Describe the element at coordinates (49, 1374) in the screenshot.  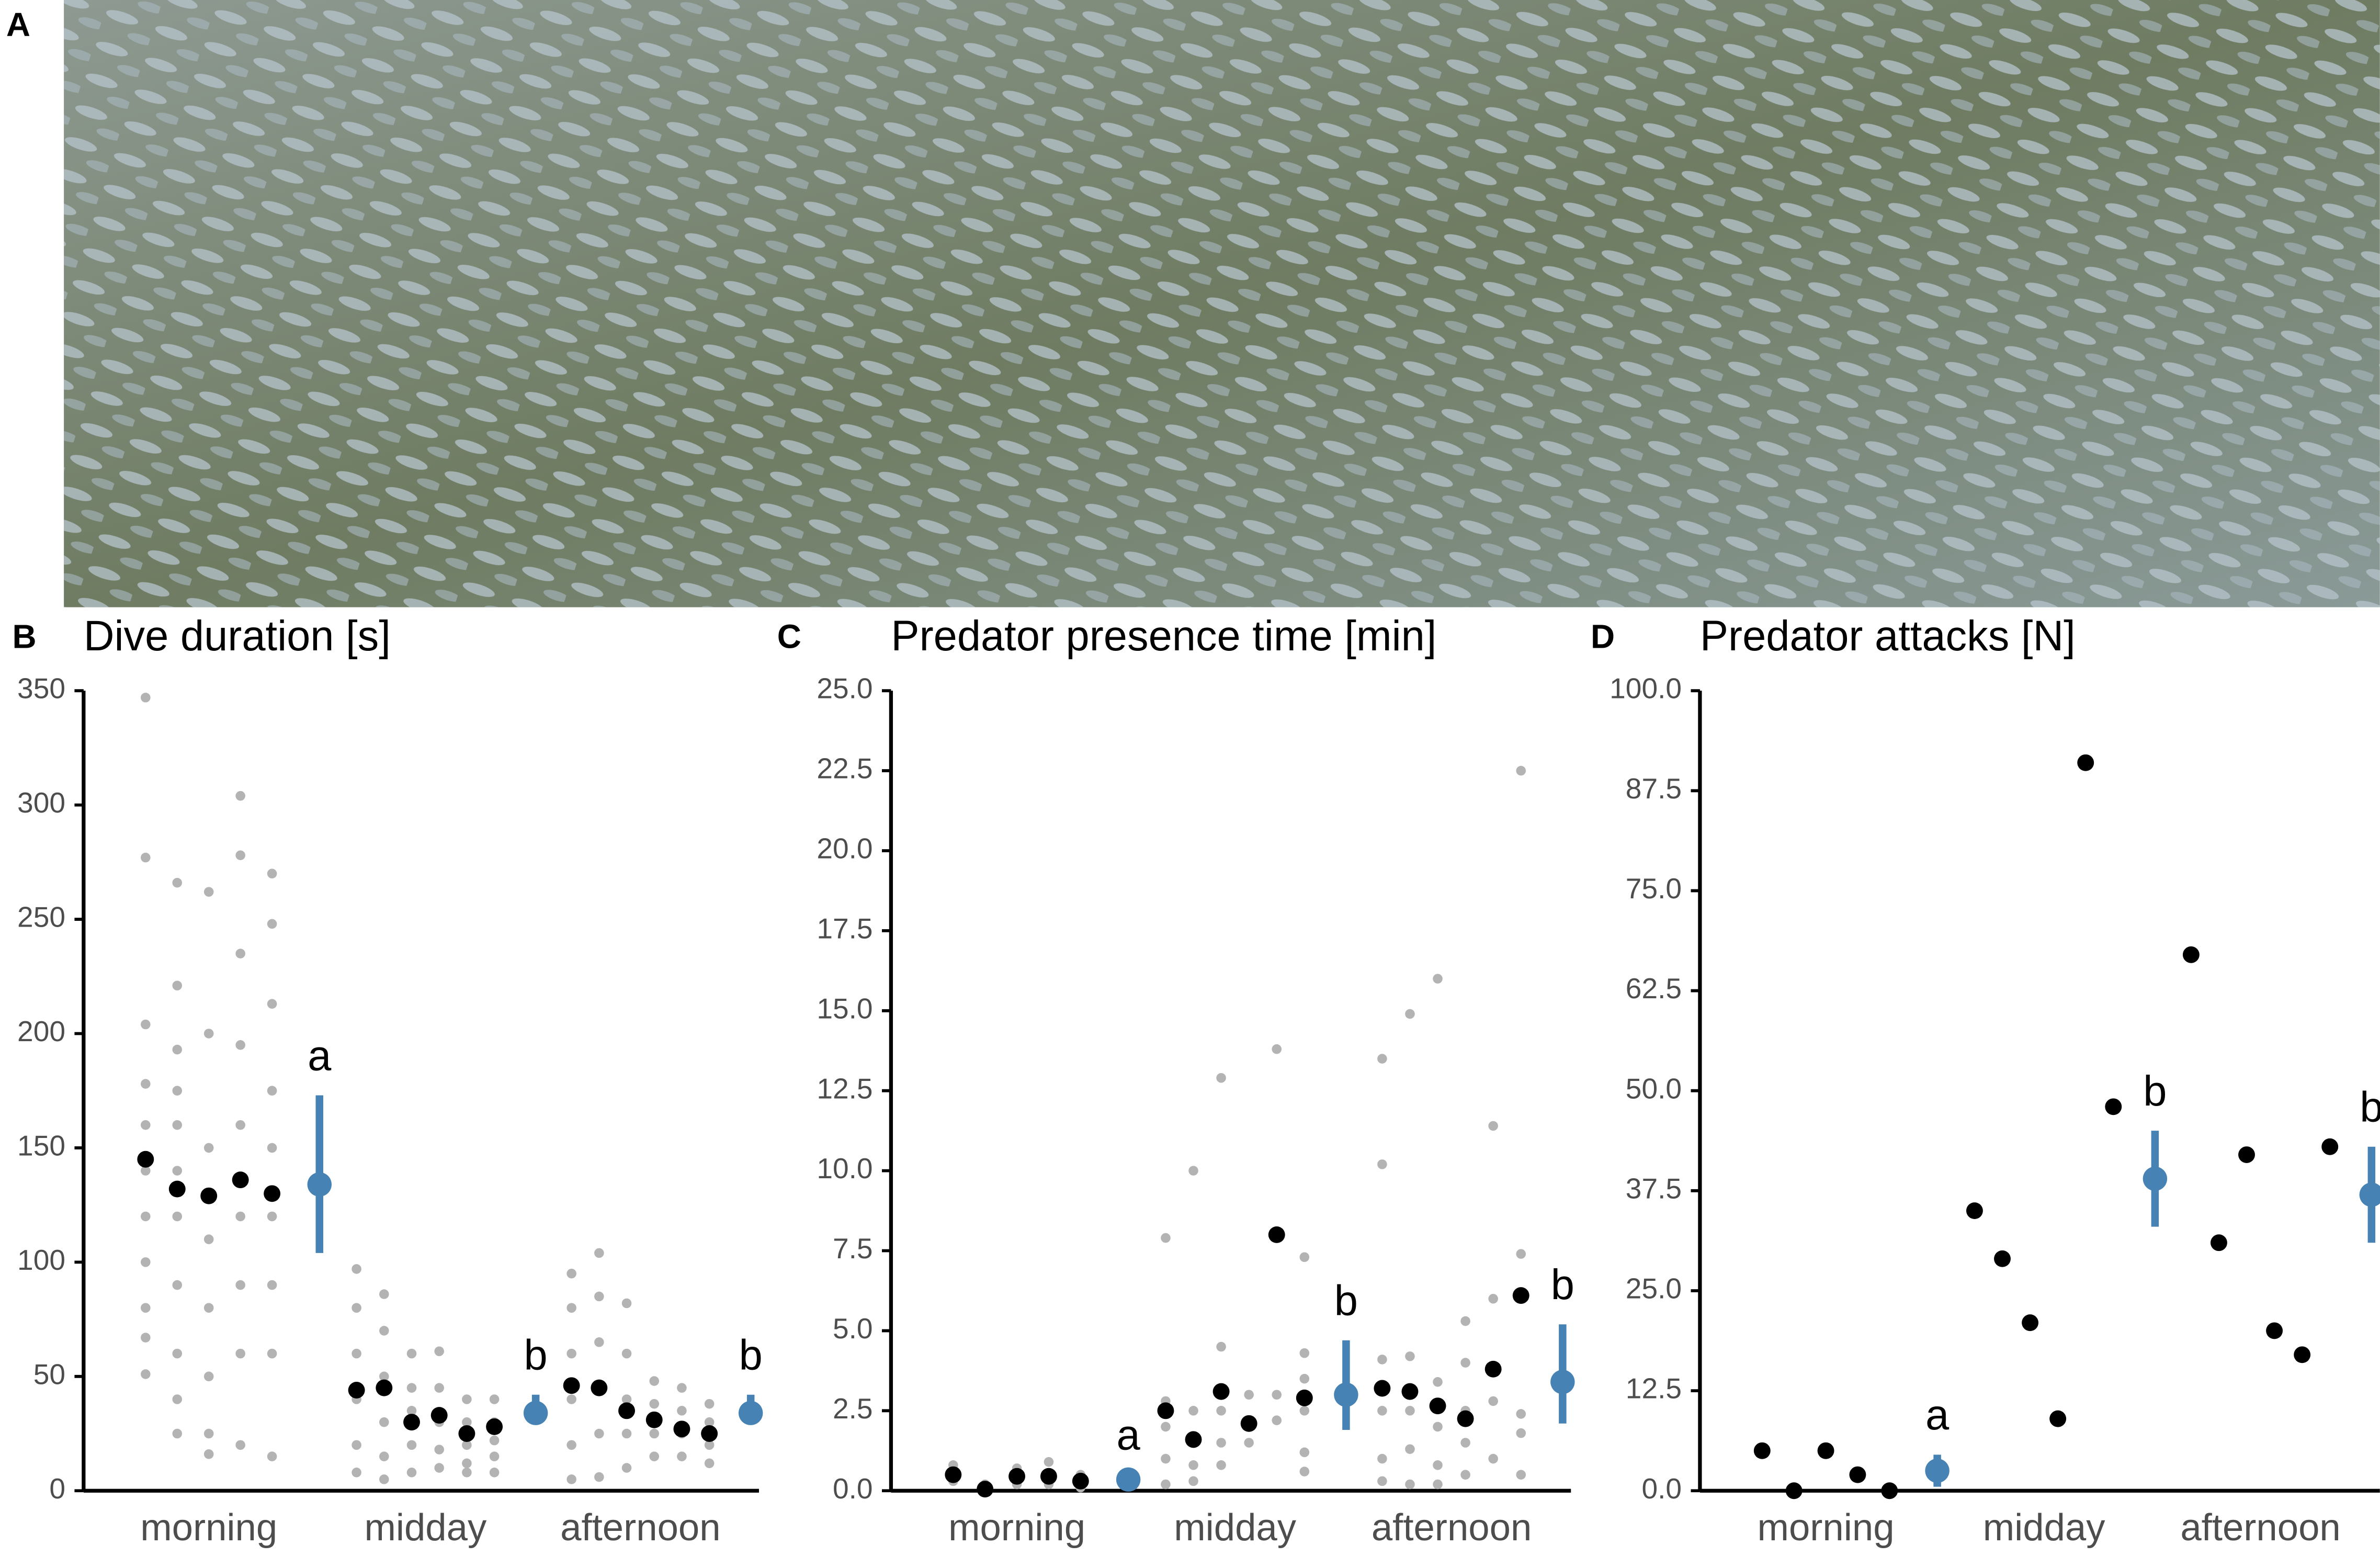
I see `y-tick-label: 50` at that location.